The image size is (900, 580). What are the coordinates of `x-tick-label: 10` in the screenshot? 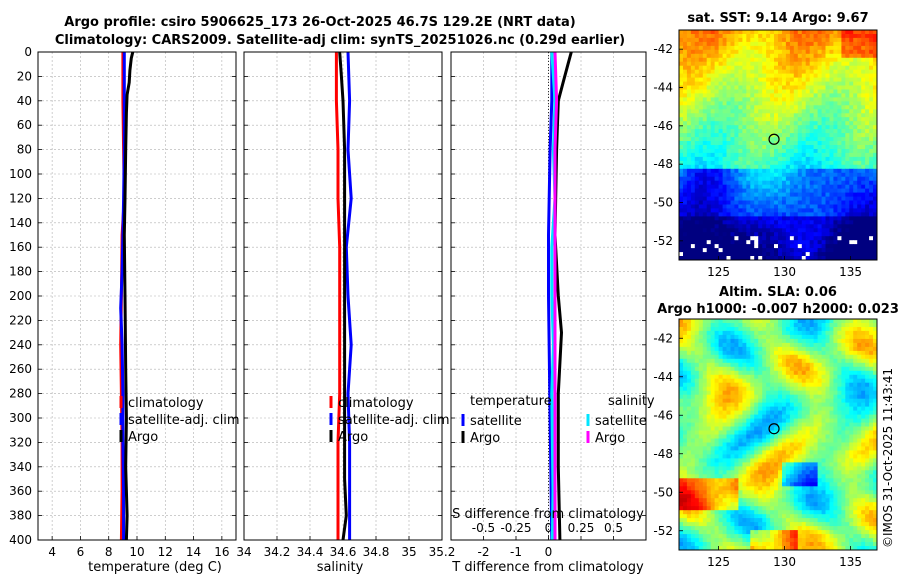 It's located at (136, 552).